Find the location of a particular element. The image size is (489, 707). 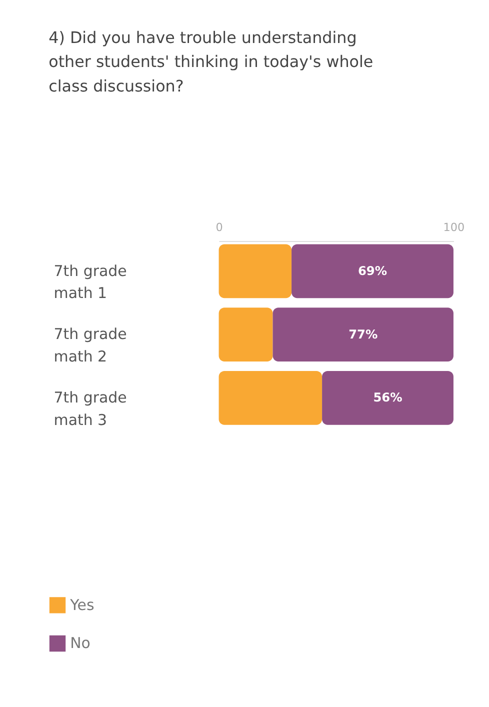

data-label: 69% is located at coordinates (373, 271).